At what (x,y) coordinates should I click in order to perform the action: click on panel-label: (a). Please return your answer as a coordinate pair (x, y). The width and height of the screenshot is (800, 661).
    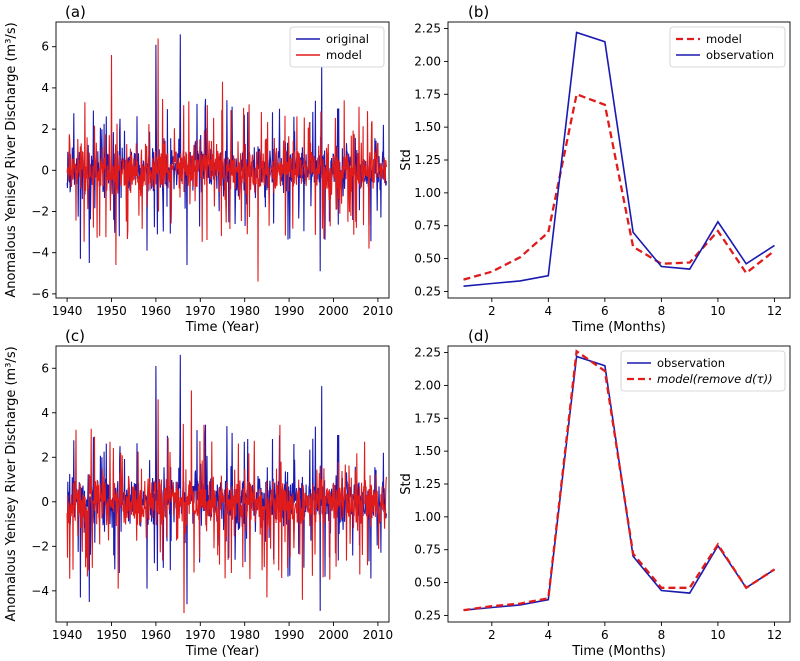
    Looking at the image, I should click on (75, 12).